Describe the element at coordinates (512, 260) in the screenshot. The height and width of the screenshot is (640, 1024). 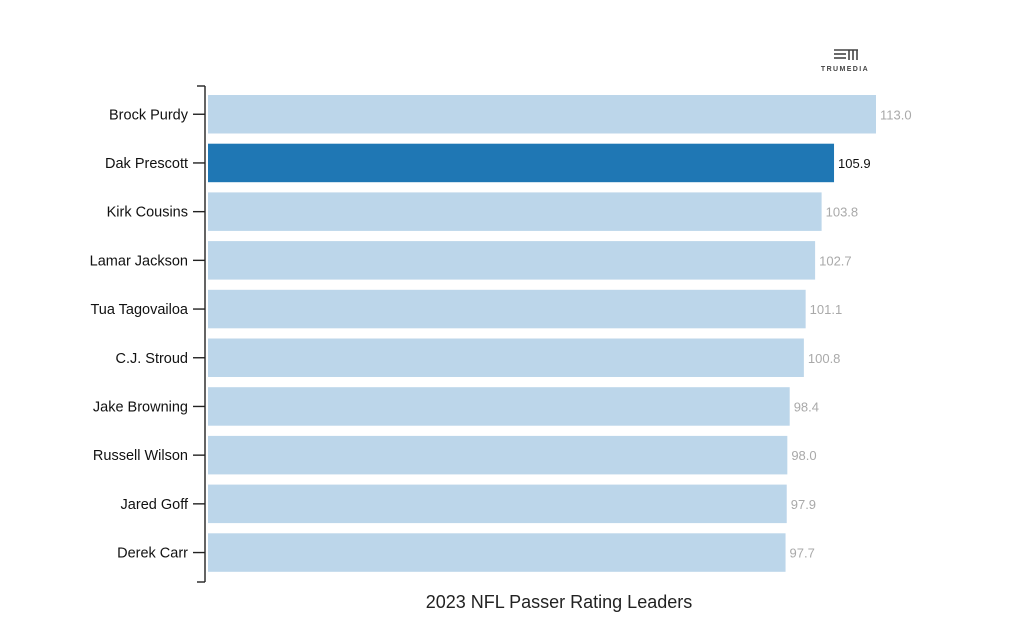
I see `bar-lamar-jackson` at that location.